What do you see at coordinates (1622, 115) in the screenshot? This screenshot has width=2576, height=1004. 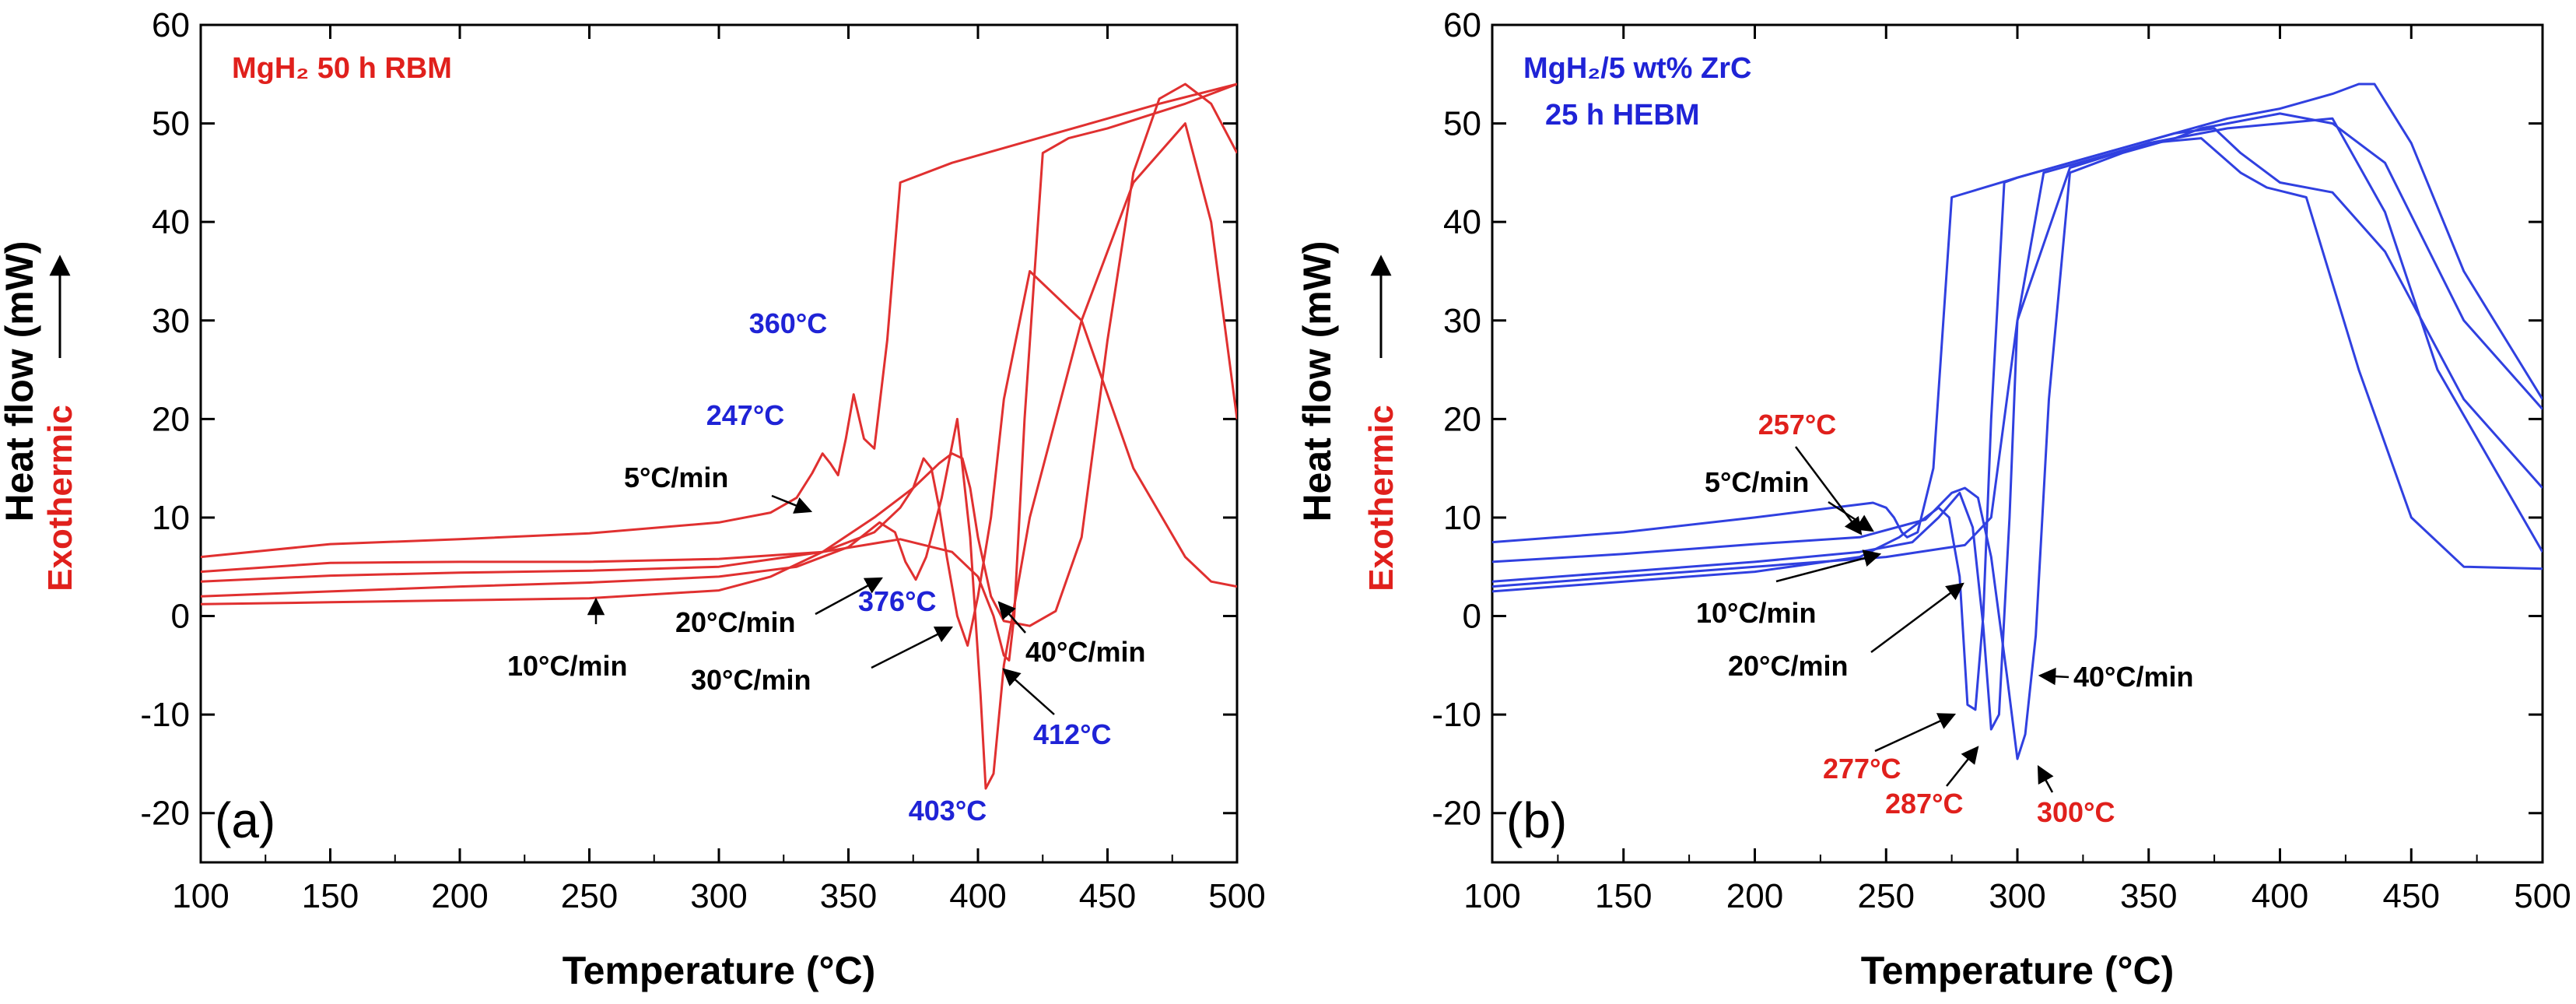 I see `chart-title-line2: 25 h HEBM` at bounding box center [1622, 115].